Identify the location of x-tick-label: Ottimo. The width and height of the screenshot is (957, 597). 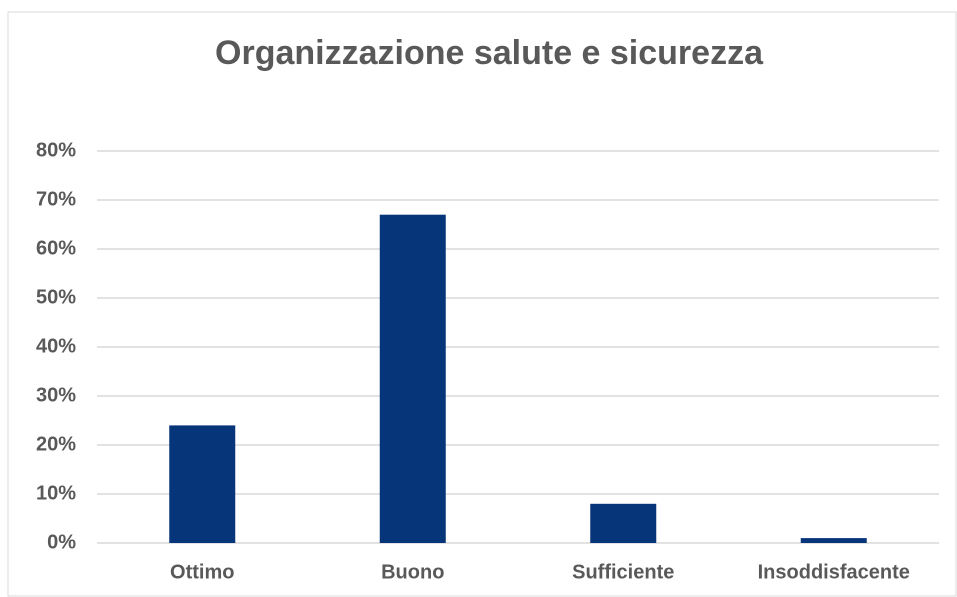
(202, 572).